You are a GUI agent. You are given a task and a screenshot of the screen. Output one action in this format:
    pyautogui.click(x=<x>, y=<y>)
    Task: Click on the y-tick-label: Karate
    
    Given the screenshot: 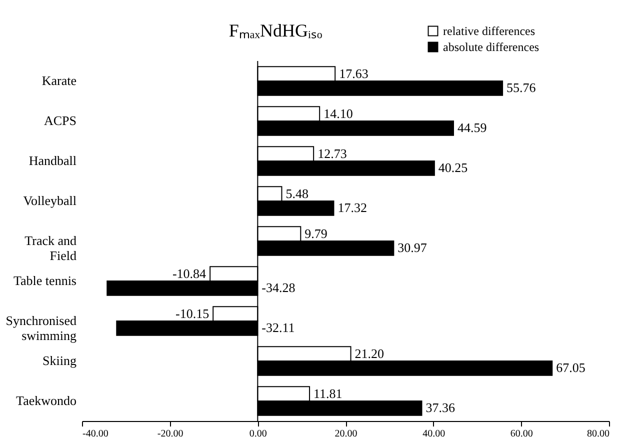 What is the action you would take?
    pyautogui.click(x=59, y=80)
    